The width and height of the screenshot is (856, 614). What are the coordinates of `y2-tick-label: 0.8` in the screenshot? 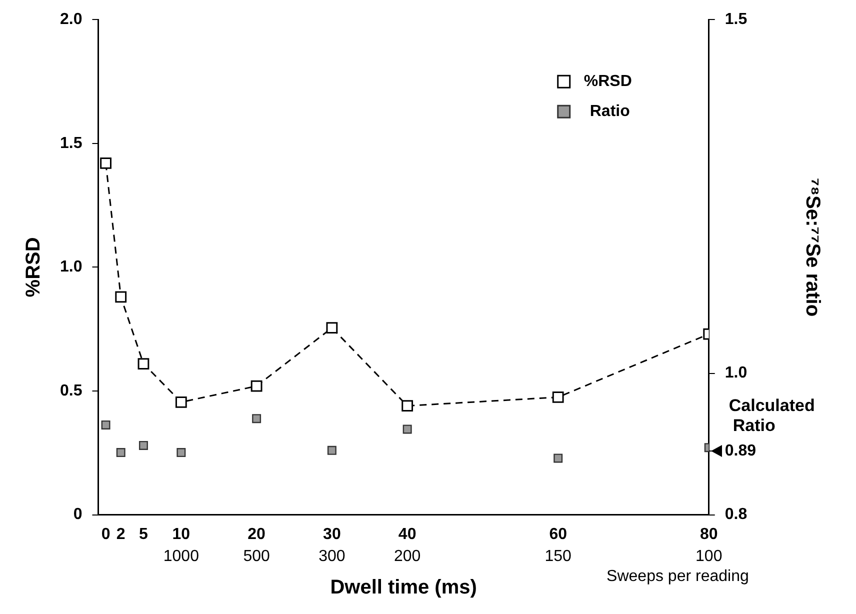 It's located at (736, 515).